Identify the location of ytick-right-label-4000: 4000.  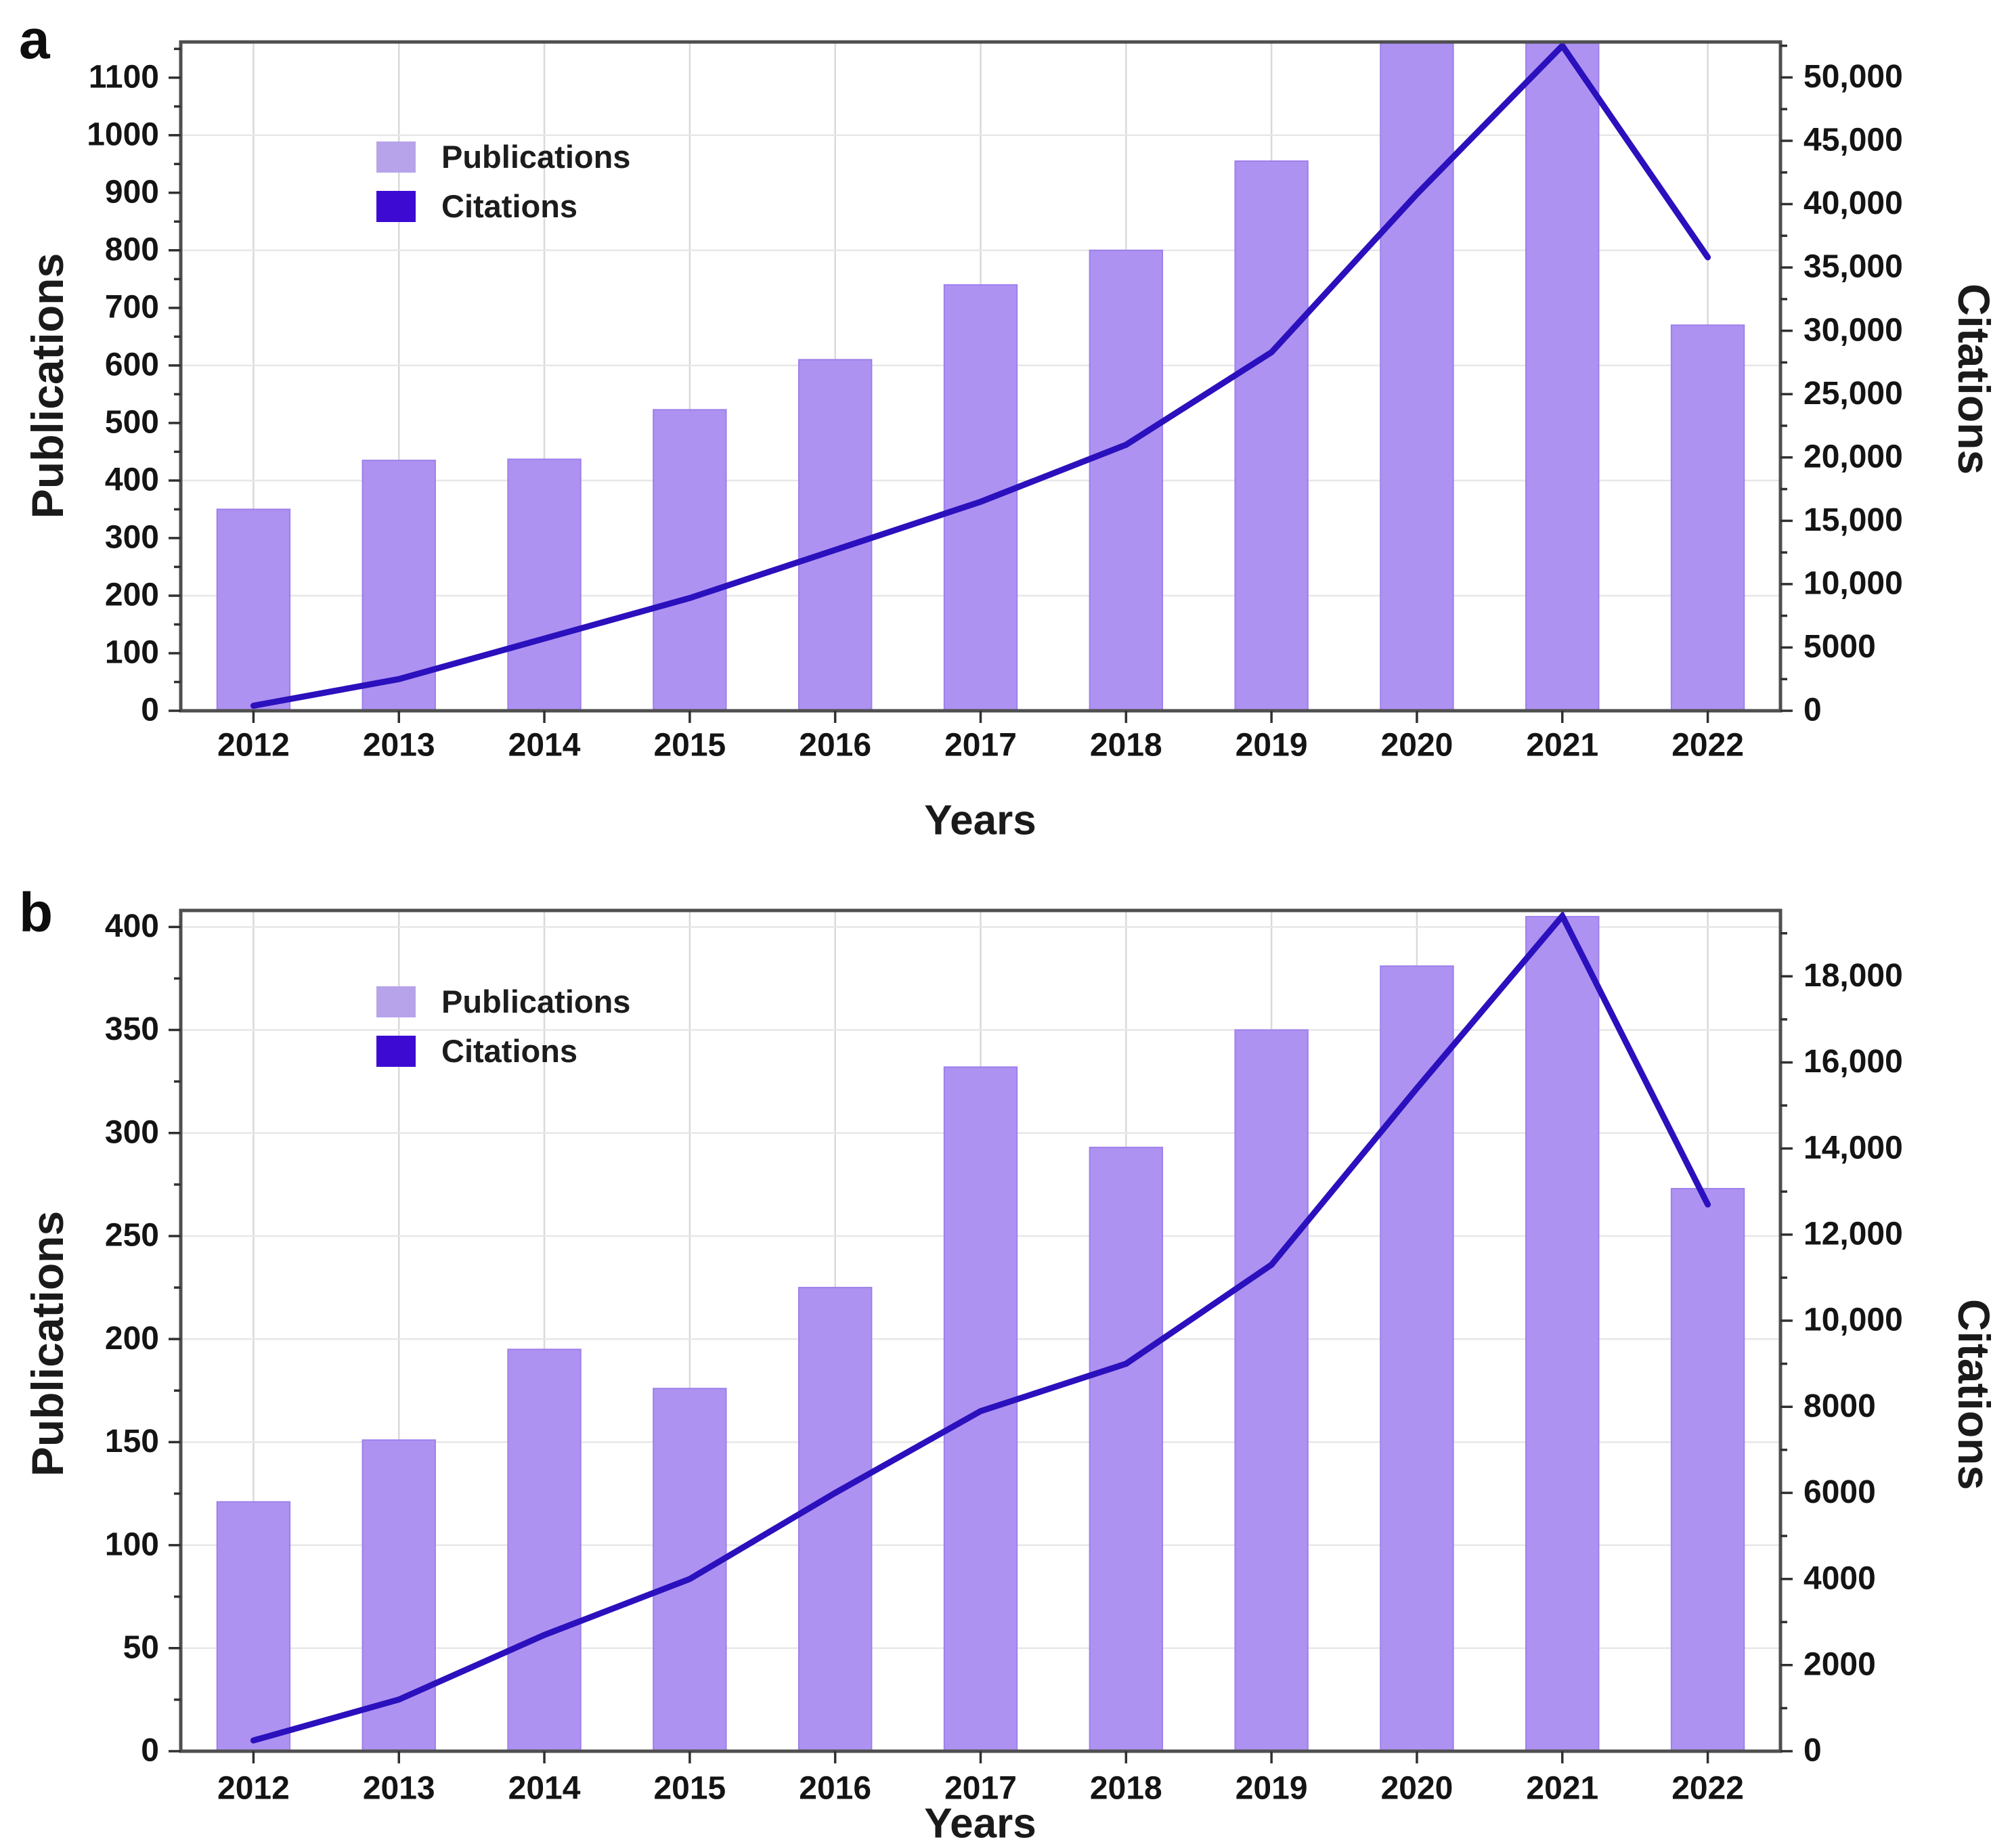
(1840, 1578).